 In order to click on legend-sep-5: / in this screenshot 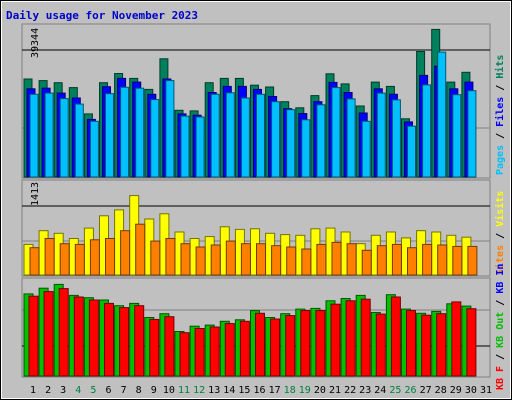, I will do `click(500, 303)`.